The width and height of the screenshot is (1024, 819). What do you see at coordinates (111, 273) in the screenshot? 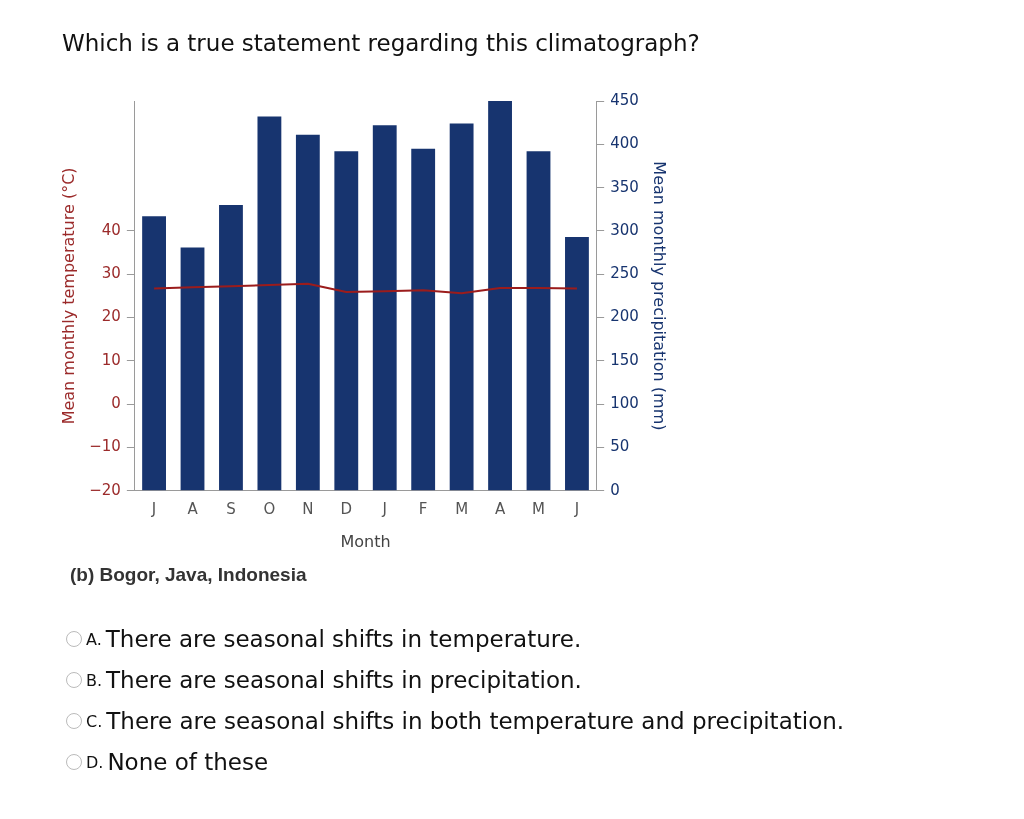
I see `y-tick-label: 30` at bounding box center [111, 273].